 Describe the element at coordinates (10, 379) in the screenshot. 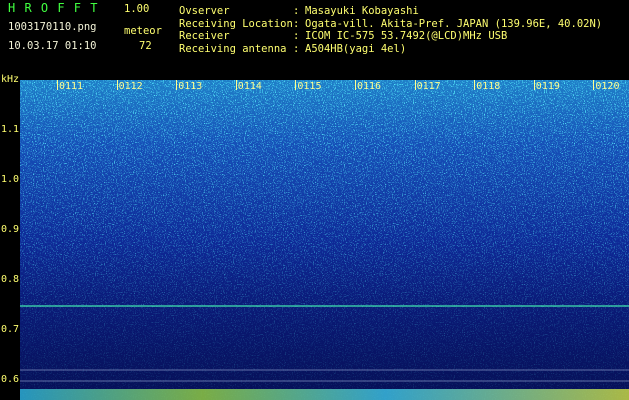

I see `frequency-label: 0.6` at that location.